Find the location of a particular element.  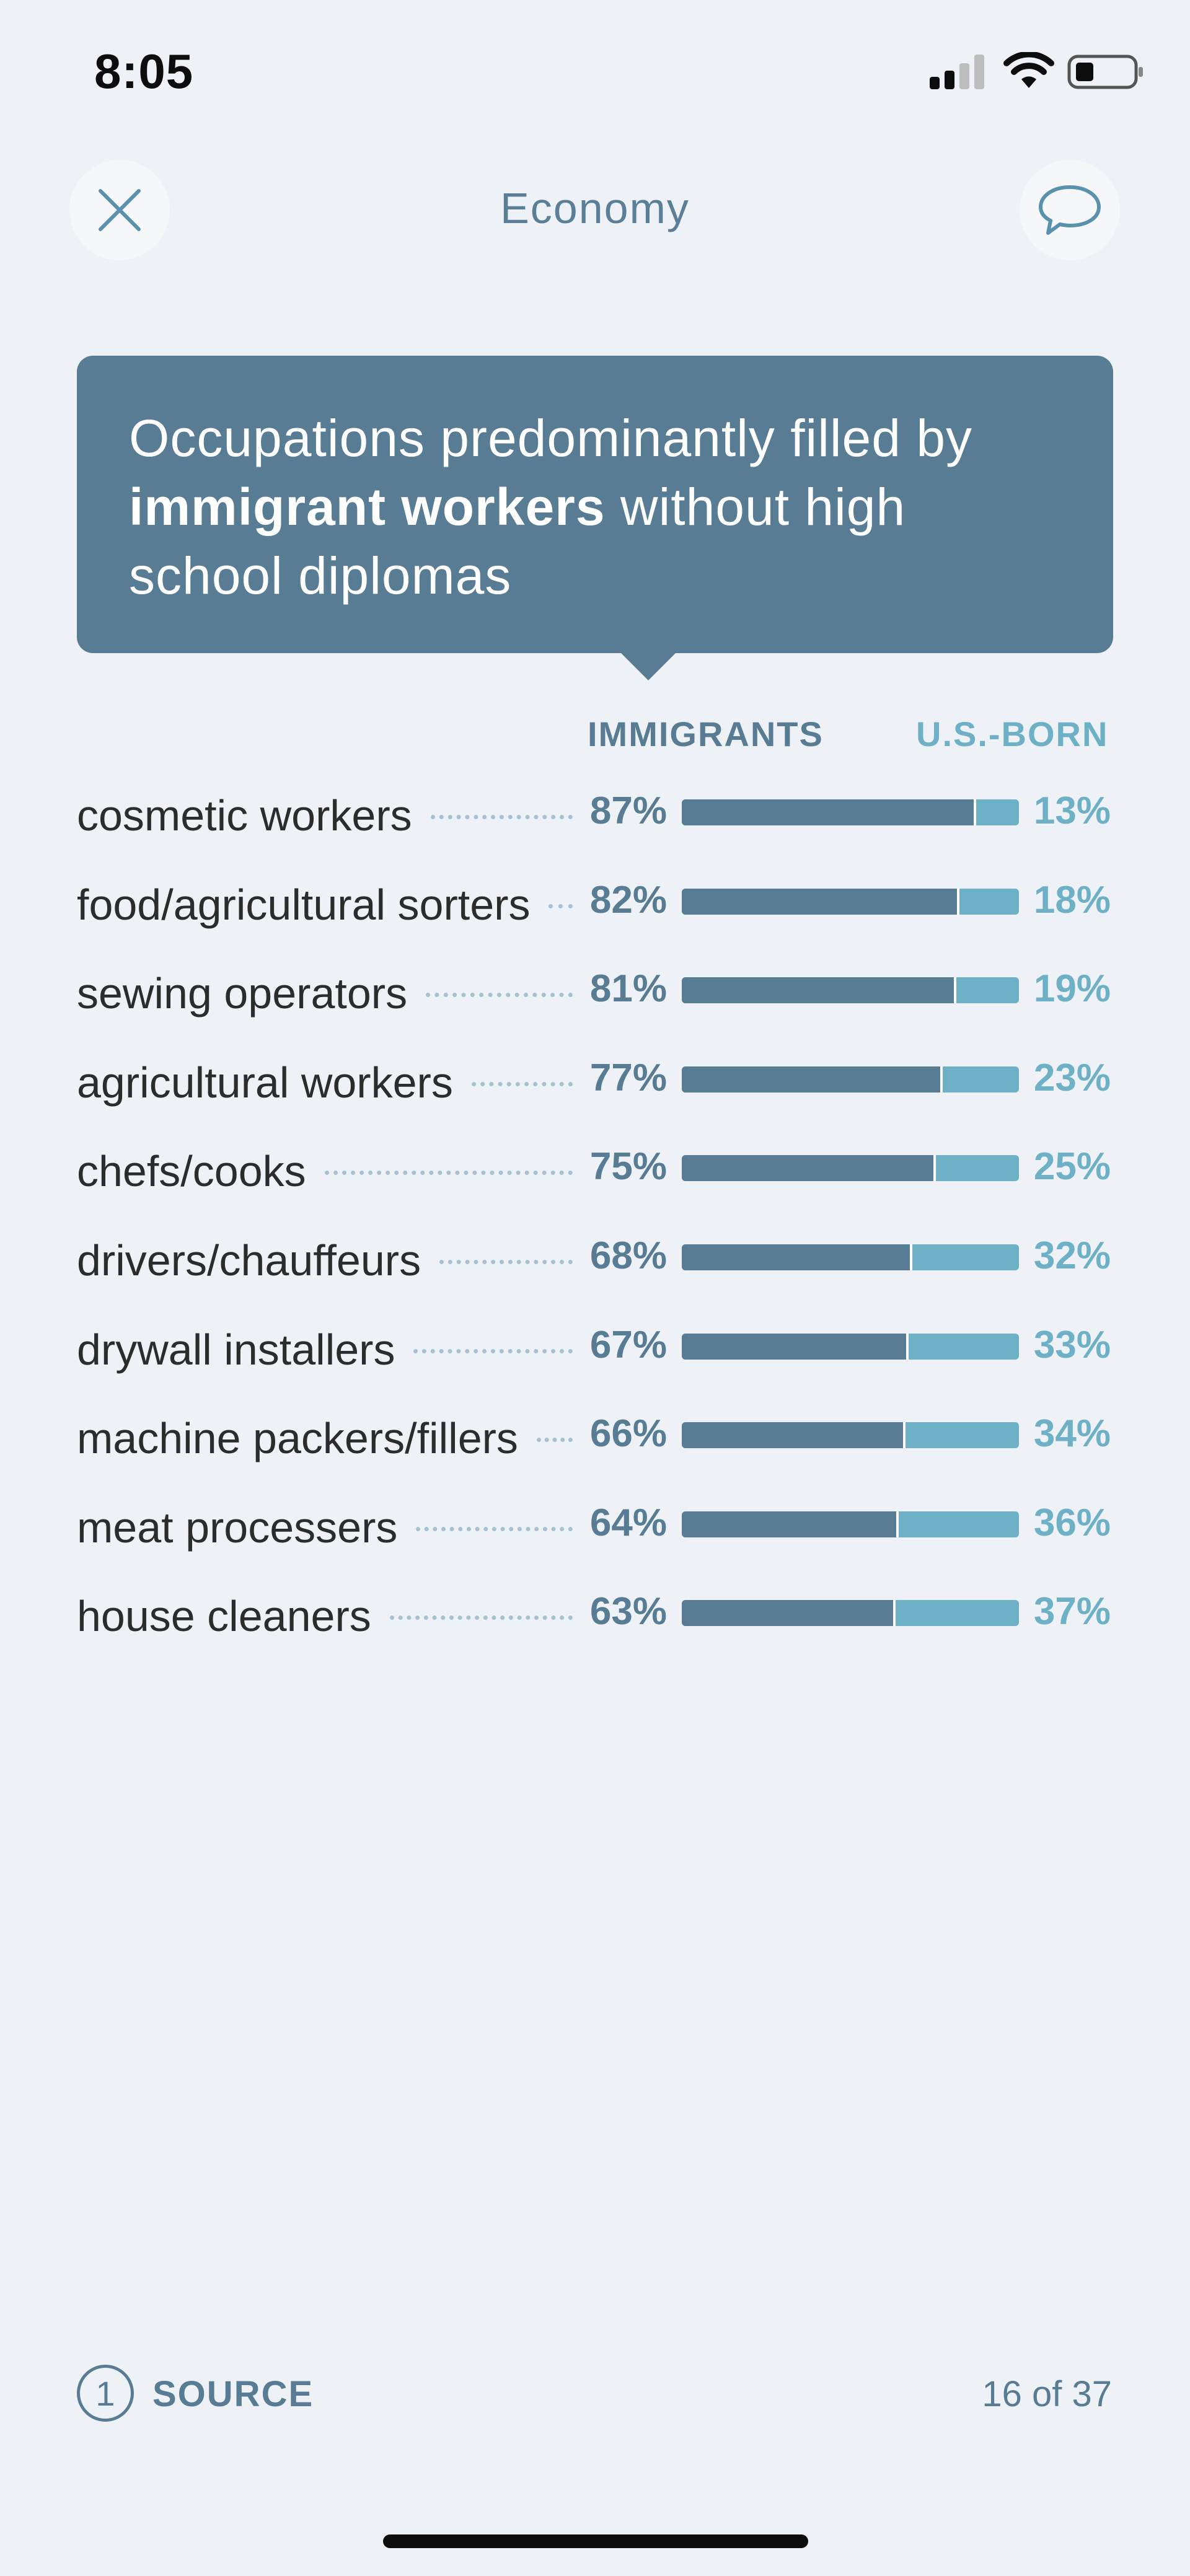

wifi-icon is located at coordinates (1028, 70).